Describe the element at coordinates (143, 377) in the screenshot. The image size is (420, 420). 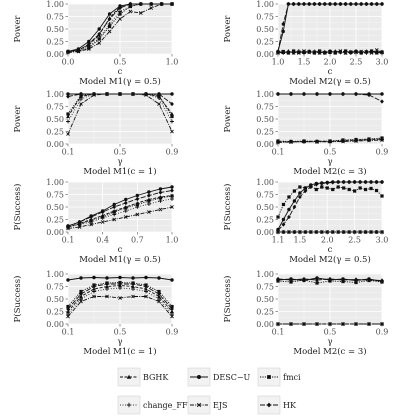
I see `legend-item-bghk: BGHK` at that location.